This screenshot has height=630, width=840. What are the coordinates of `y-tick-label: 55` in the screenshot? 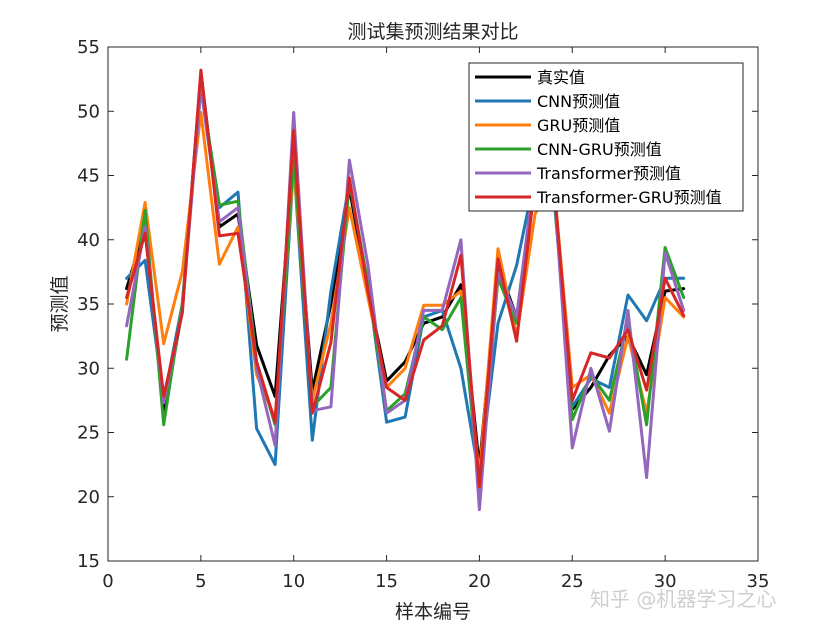 It's located at (88, 47).